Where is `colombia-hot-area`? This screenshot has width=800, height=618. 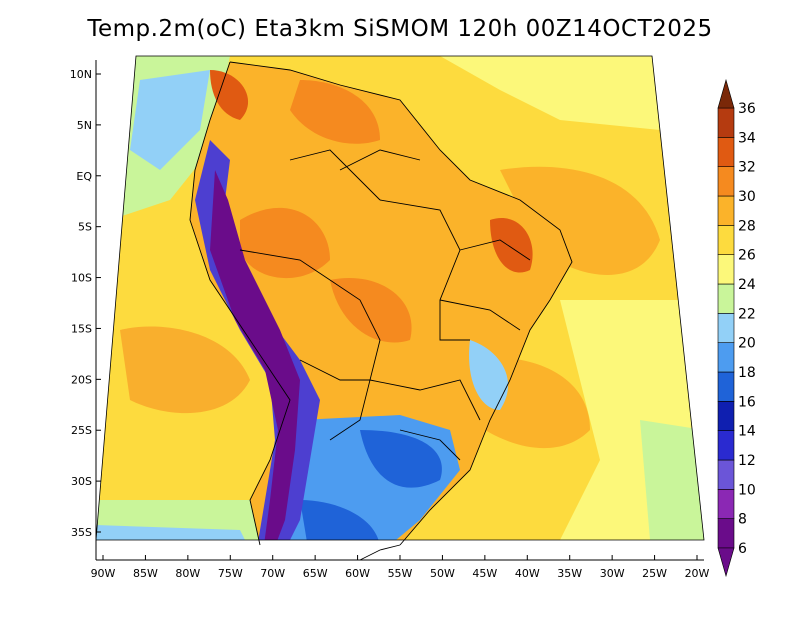 colombia-hot-area is located at coordinates (229, 95).